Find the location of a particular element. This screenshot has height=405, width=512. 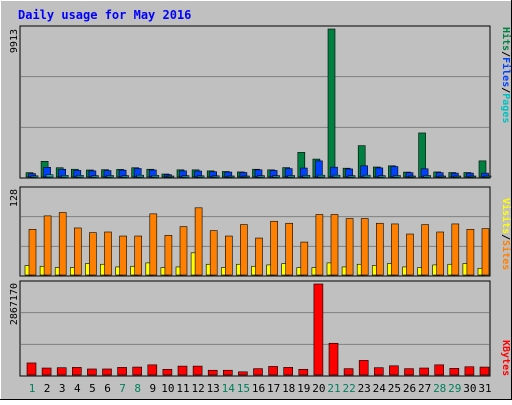

legend-hits: Hits is located at coordinates (506, 39).